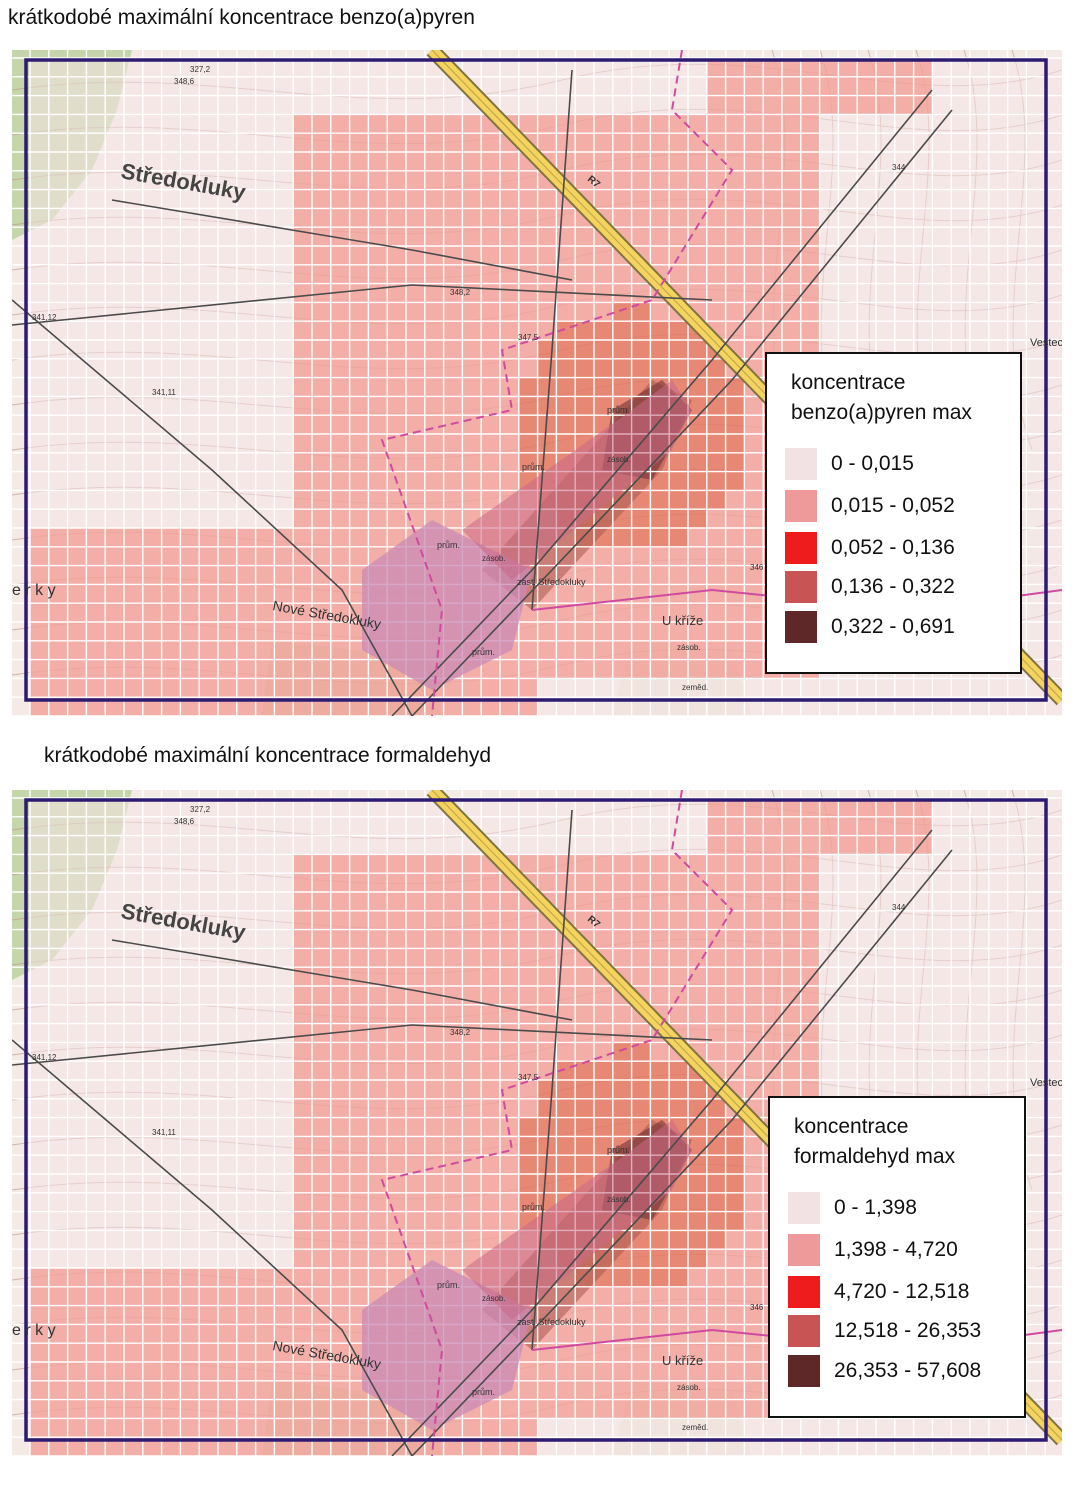 The width and height of the screenshot is (1083, 1500). I want to click on legend-label: 0,322 - 0,691, so click(893, 626).